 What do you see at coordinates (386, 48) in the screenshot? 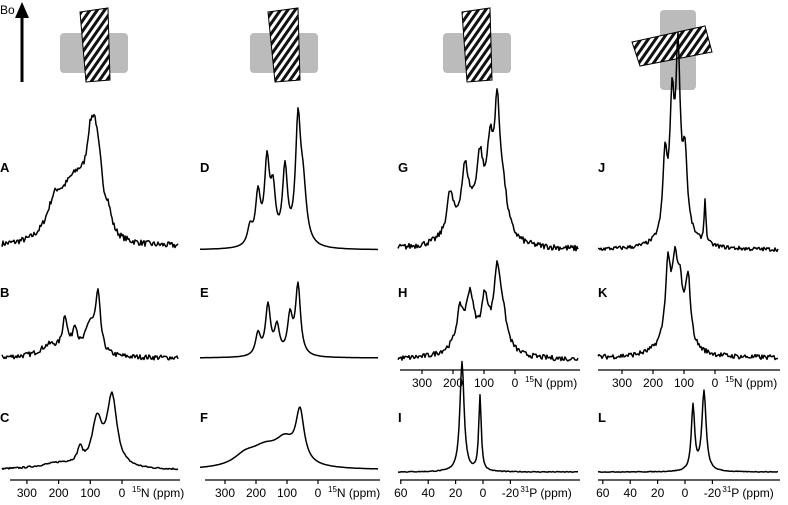
I see `membrane-icons` at bounding box center [386, 48].